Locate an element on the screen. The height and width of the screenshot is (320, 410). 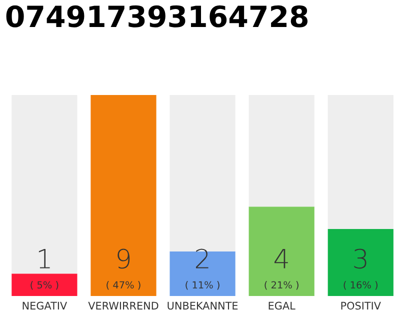
x-tick-label: POSITIV is located at coordinates (361, 306).